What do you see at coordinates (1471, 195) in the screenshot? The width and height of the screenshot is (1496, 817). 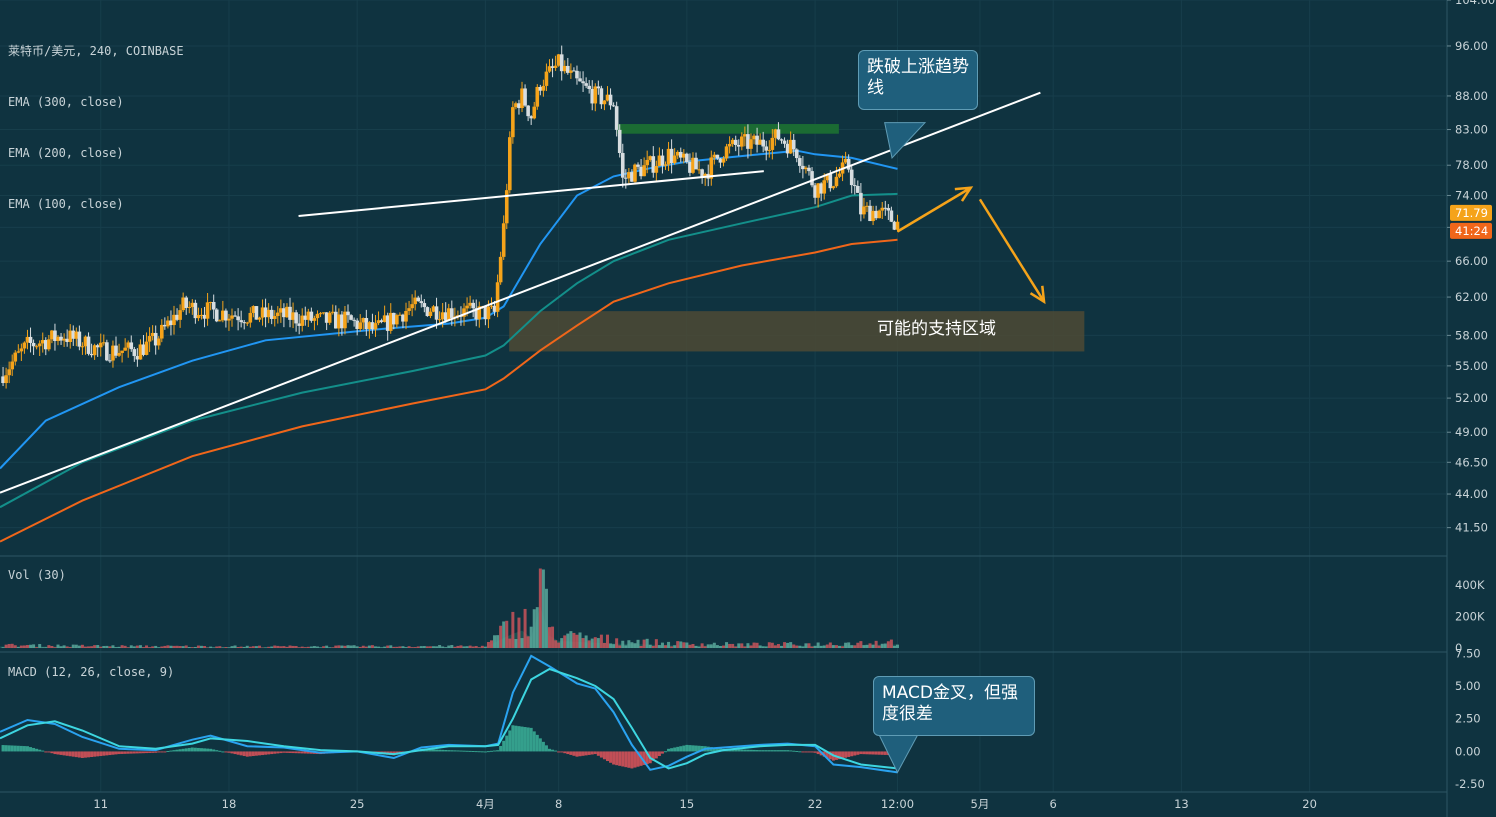 I see `price-tick-label-5: 74.00` at bounding box center [1471, 195].